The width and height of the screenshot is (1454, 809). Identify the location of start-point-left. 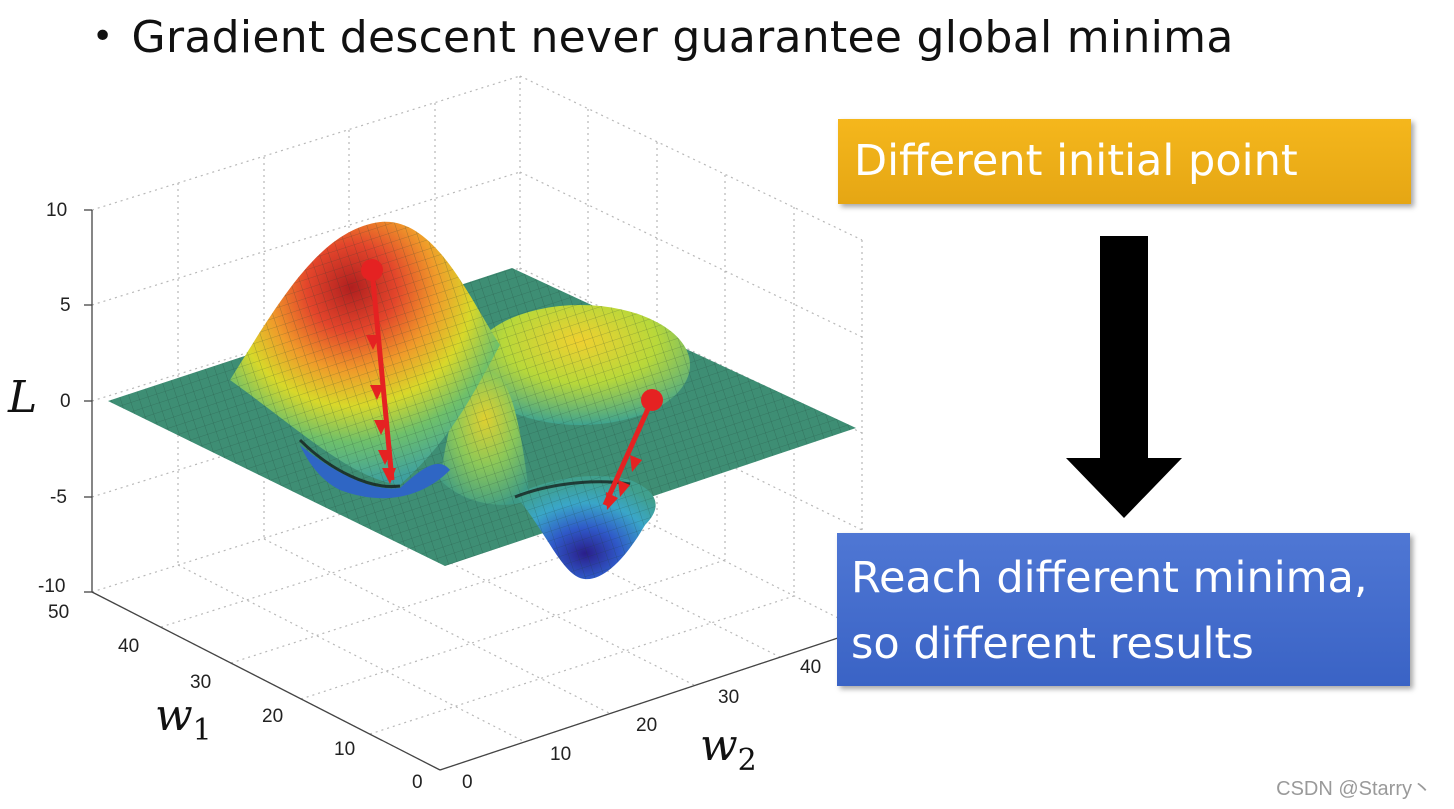
(372, 270).